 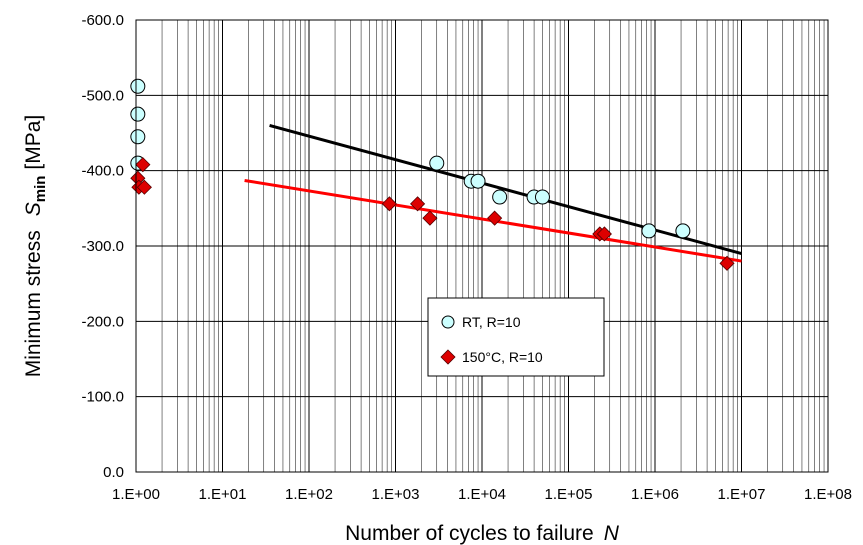 I want to click on y-axis-title-text: Minimum stress, so click(x=33, y=303).